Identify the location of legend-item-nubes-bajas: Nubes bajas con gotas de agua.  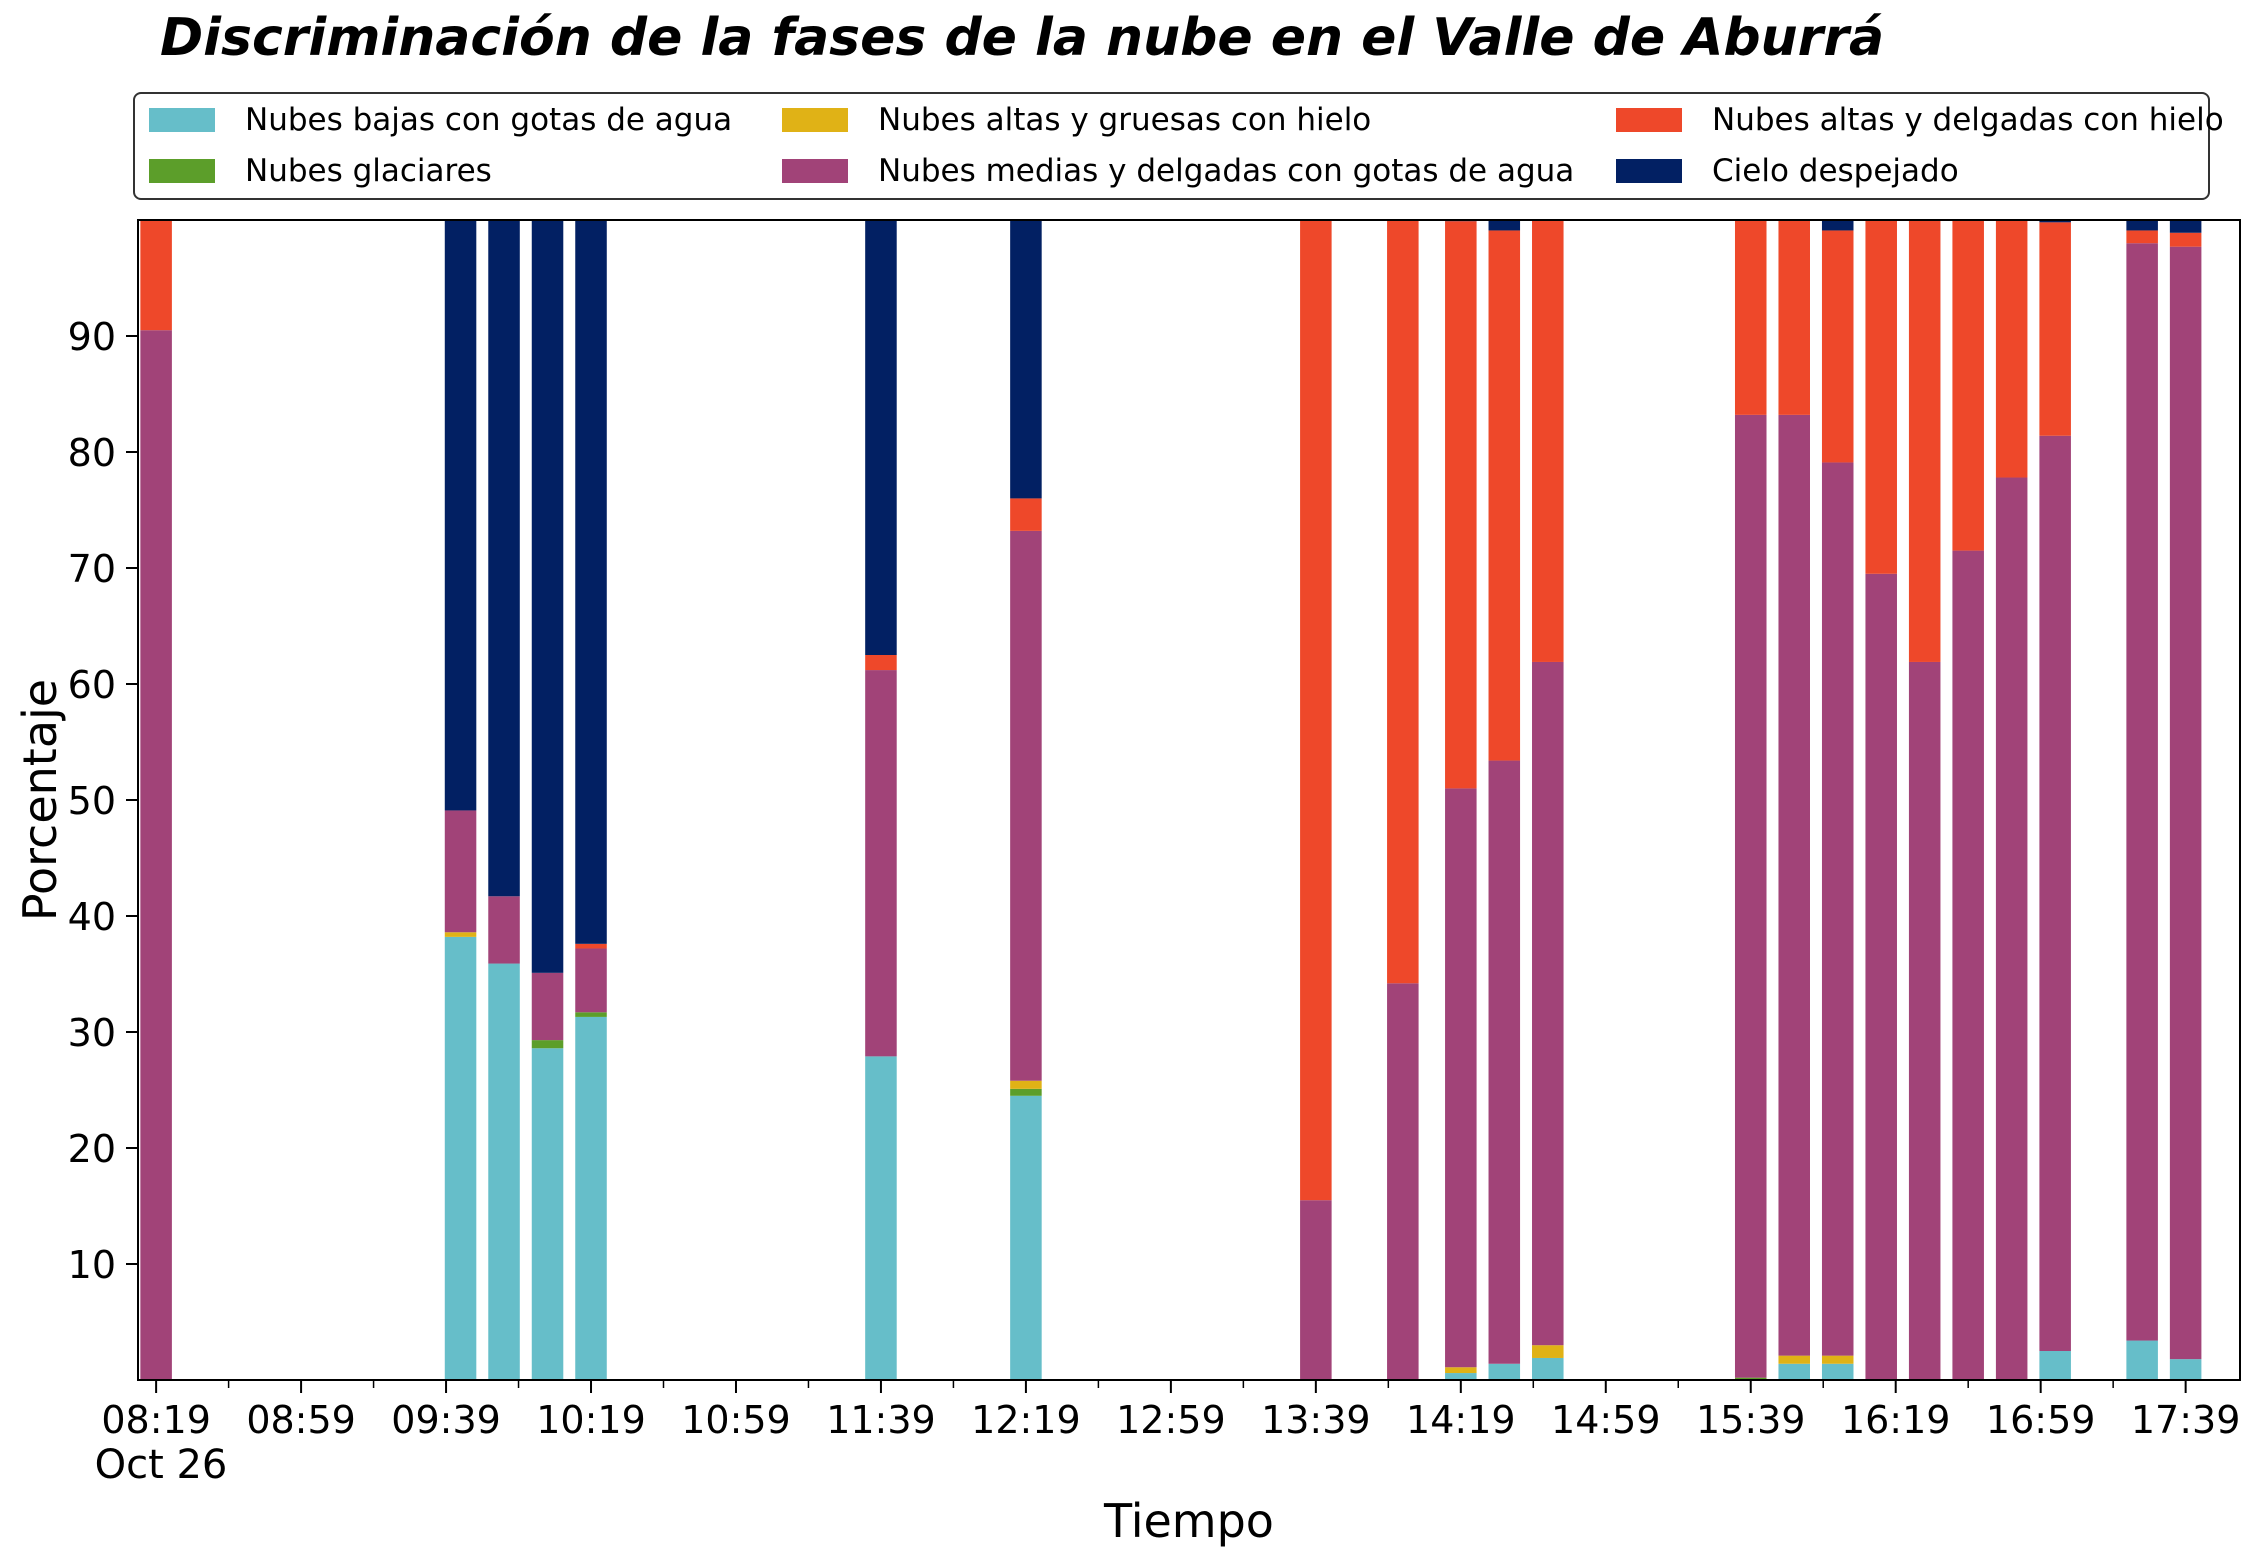
(440, 120).